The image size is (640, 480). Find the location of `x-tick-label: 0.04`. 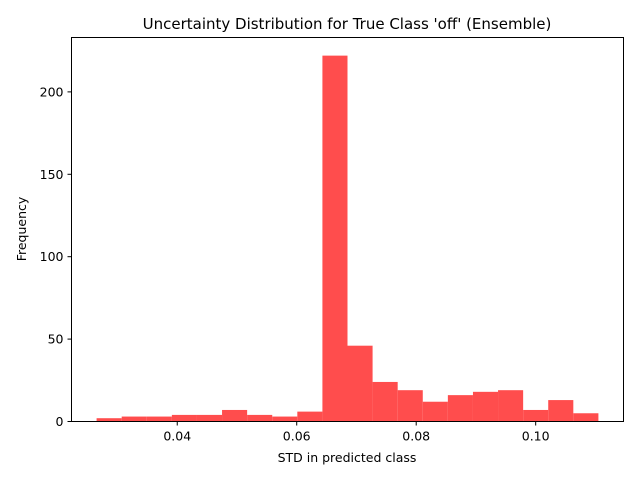

x-tick-label: 0.04 is located at coordinates (177, 436).